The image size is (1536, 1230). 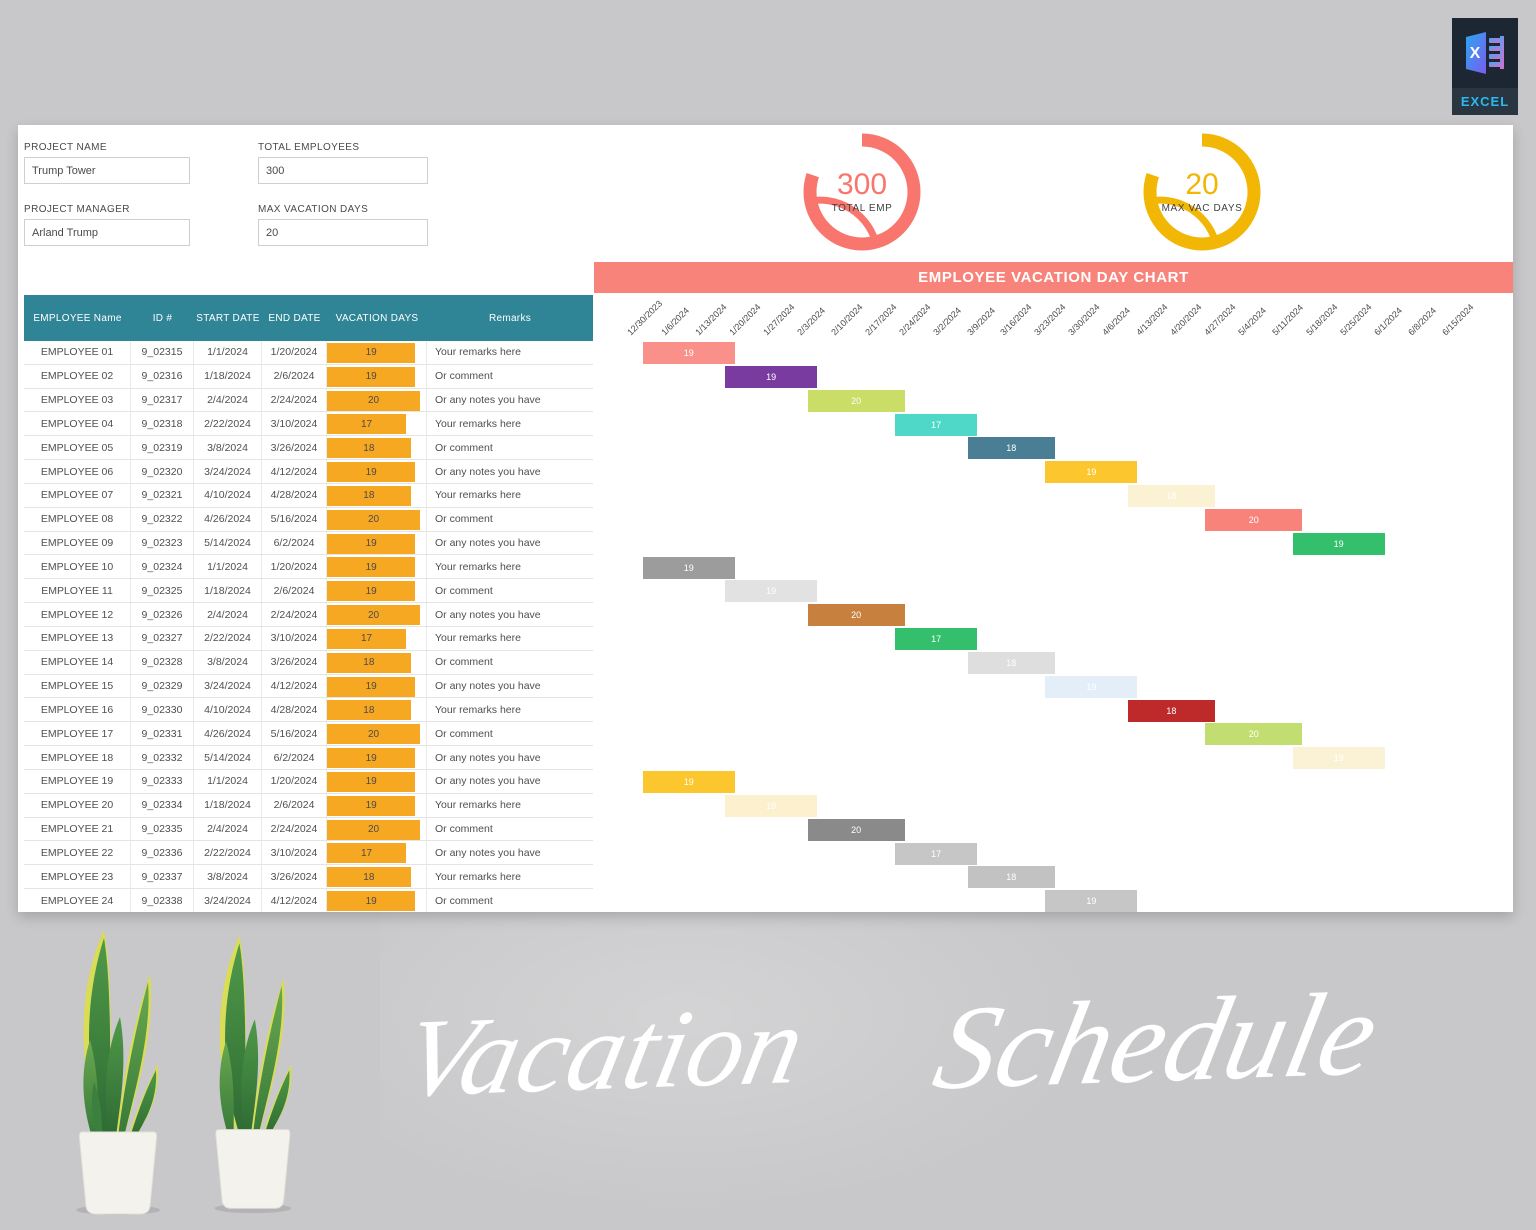 What do you see at coordinates (162, 352) in the screenshot?
I see `cell-employee-id: 9_02315` at bounding box center [162, 352].